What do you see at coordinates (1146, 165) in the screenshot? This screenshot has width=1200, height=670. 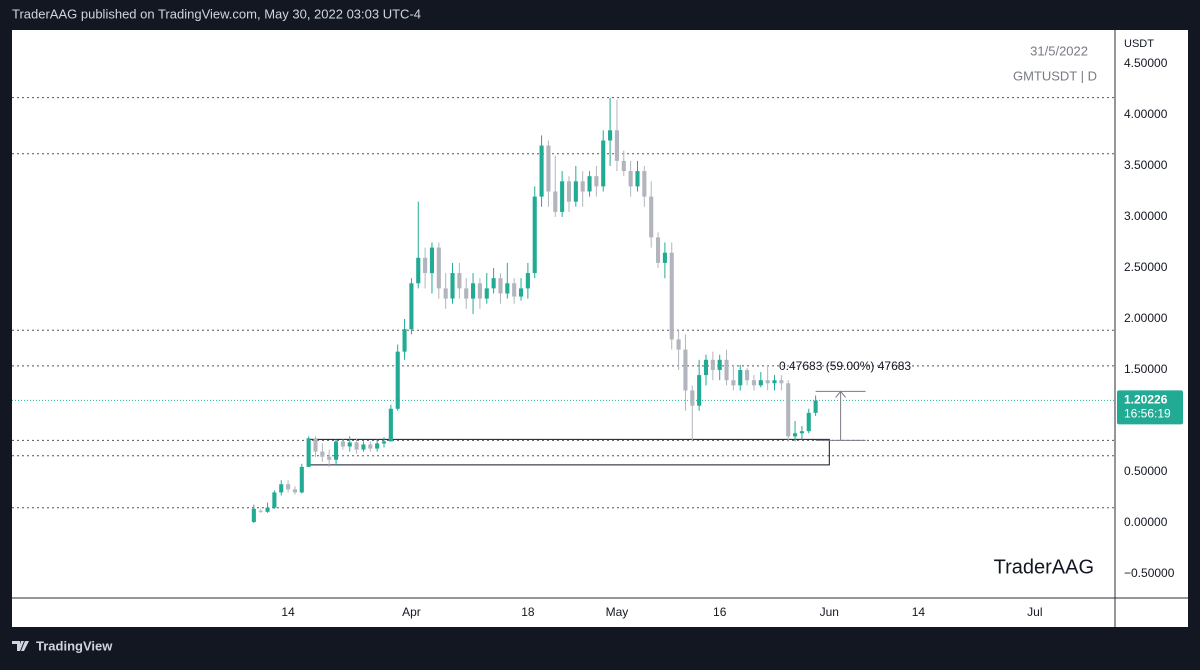 I see `y-tick-label: 3.50000` at bounding box center [1146, 165].